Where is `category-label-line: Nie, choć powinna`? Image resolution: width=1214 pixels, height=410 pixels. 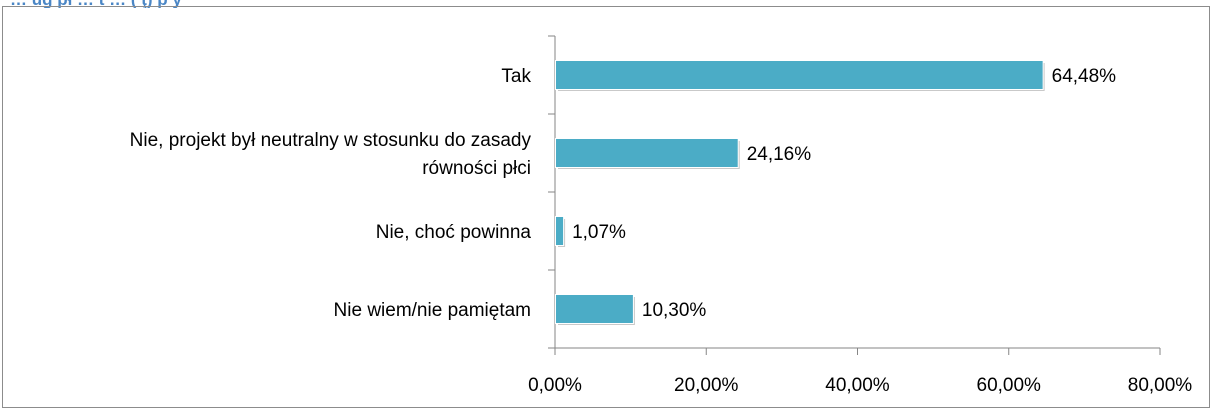 category-label-line: Nie, choć powinna is located at coordinates (454, 232).